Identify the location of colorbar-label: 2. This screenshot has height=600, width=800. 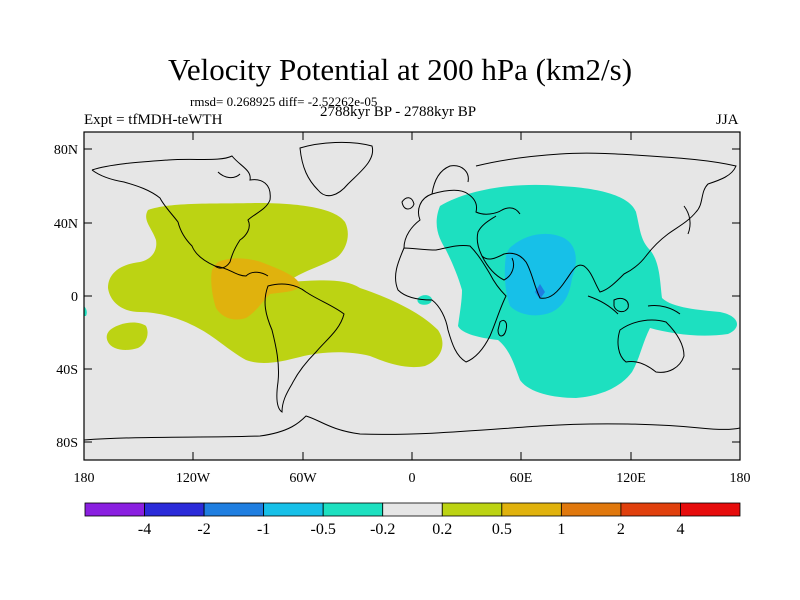
(621, 529).